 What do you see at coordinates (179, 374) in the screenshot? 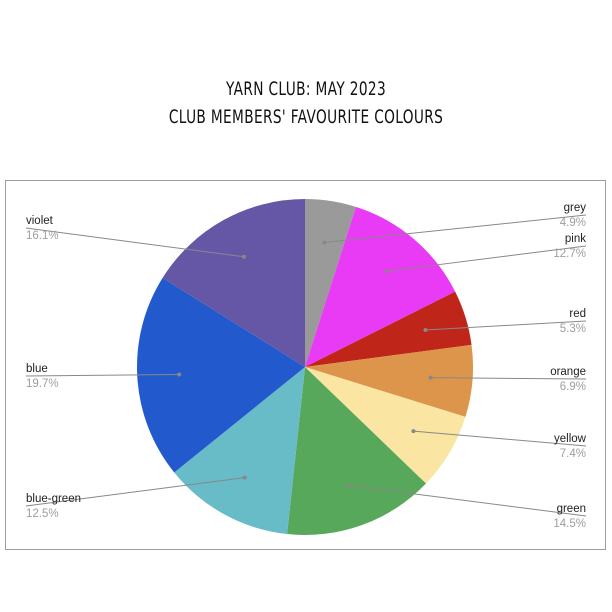
I see `leader-dot-blue` at bounding box center [179, 374].